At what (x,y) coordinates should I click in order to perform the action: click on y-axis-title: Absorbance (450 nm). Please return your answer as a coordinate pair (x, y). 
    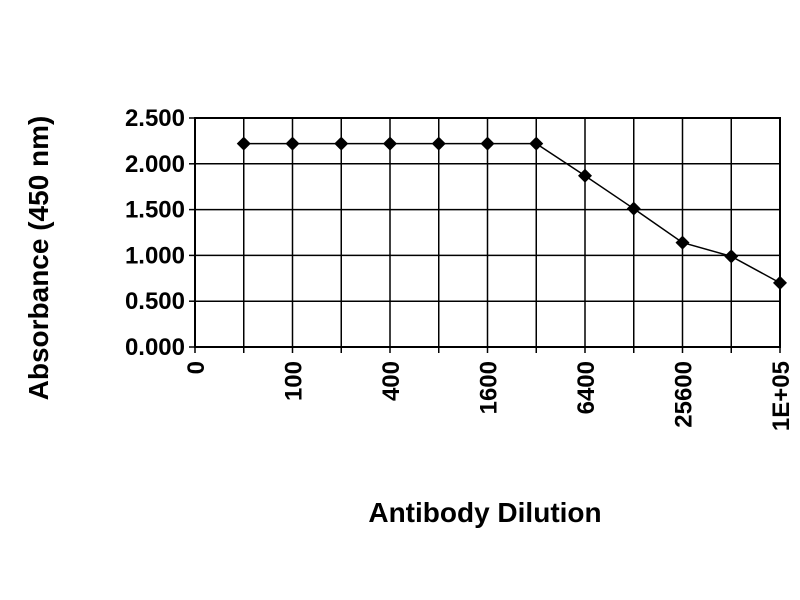
    Looking at the image, I should click on (38, 258).